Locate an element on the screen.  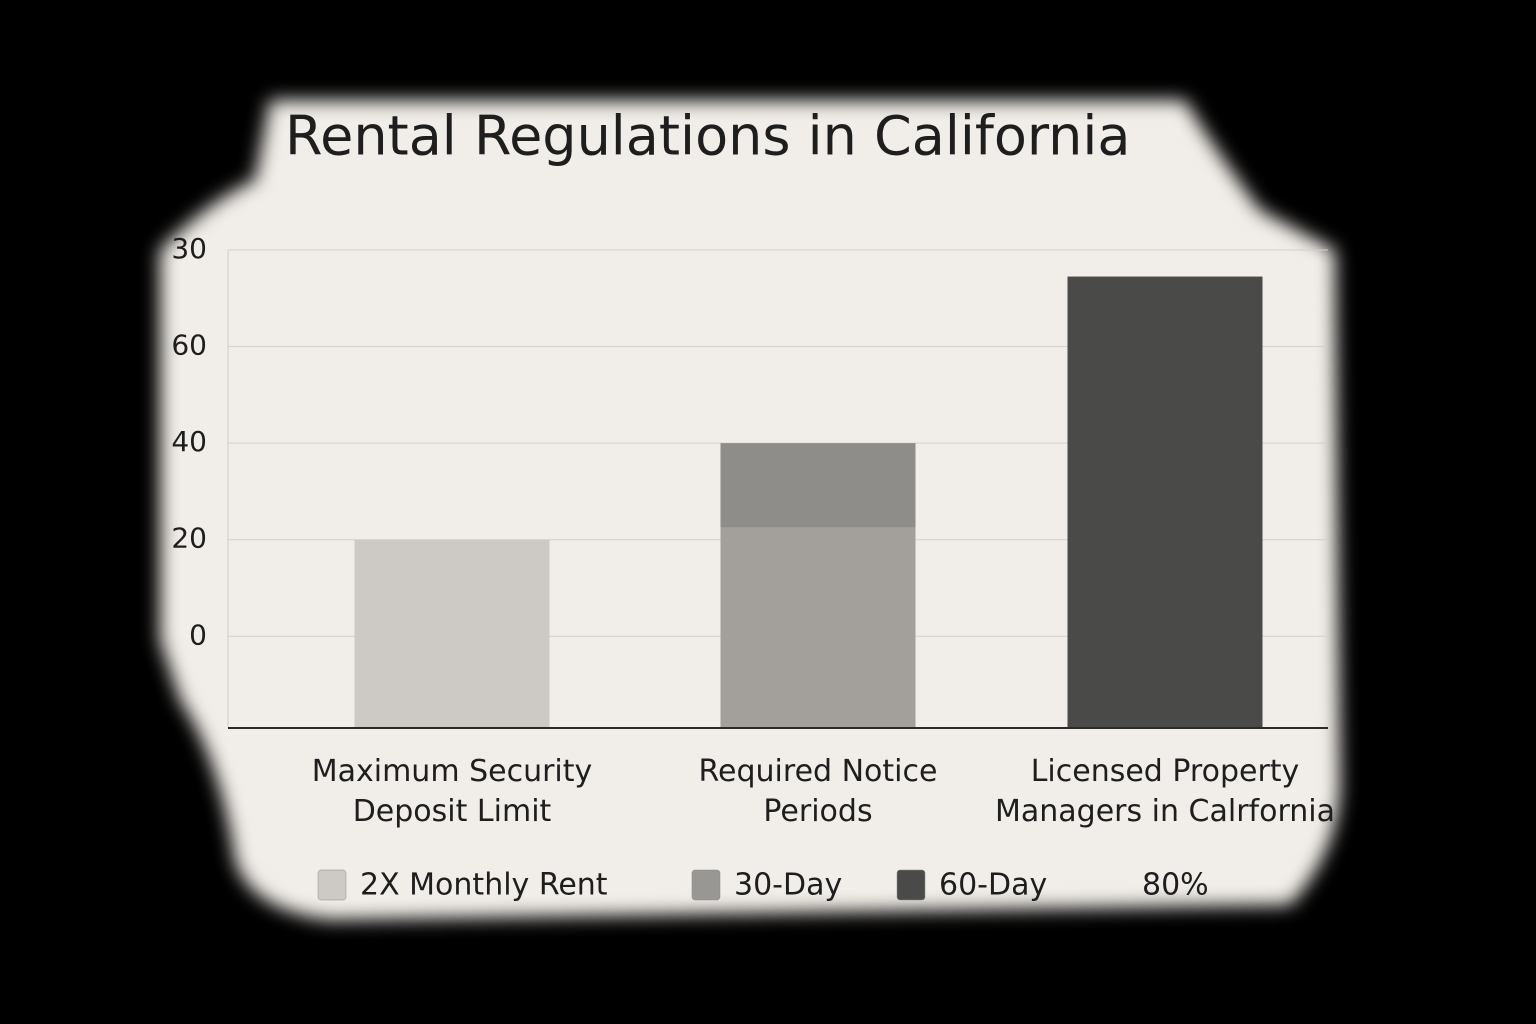
legend-label: 30-Day is located at coordinates (788, 885).